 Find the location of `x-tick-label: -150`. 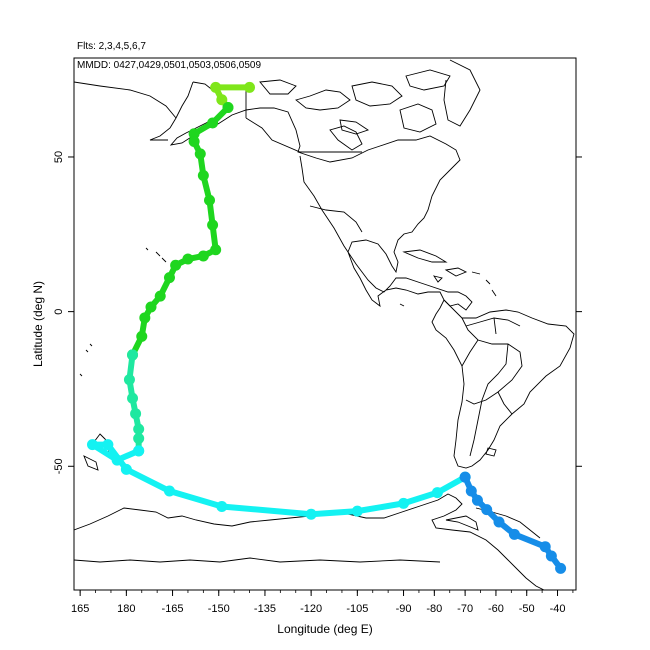

x-tick-label: -150 is located at coordinates (219, 609).